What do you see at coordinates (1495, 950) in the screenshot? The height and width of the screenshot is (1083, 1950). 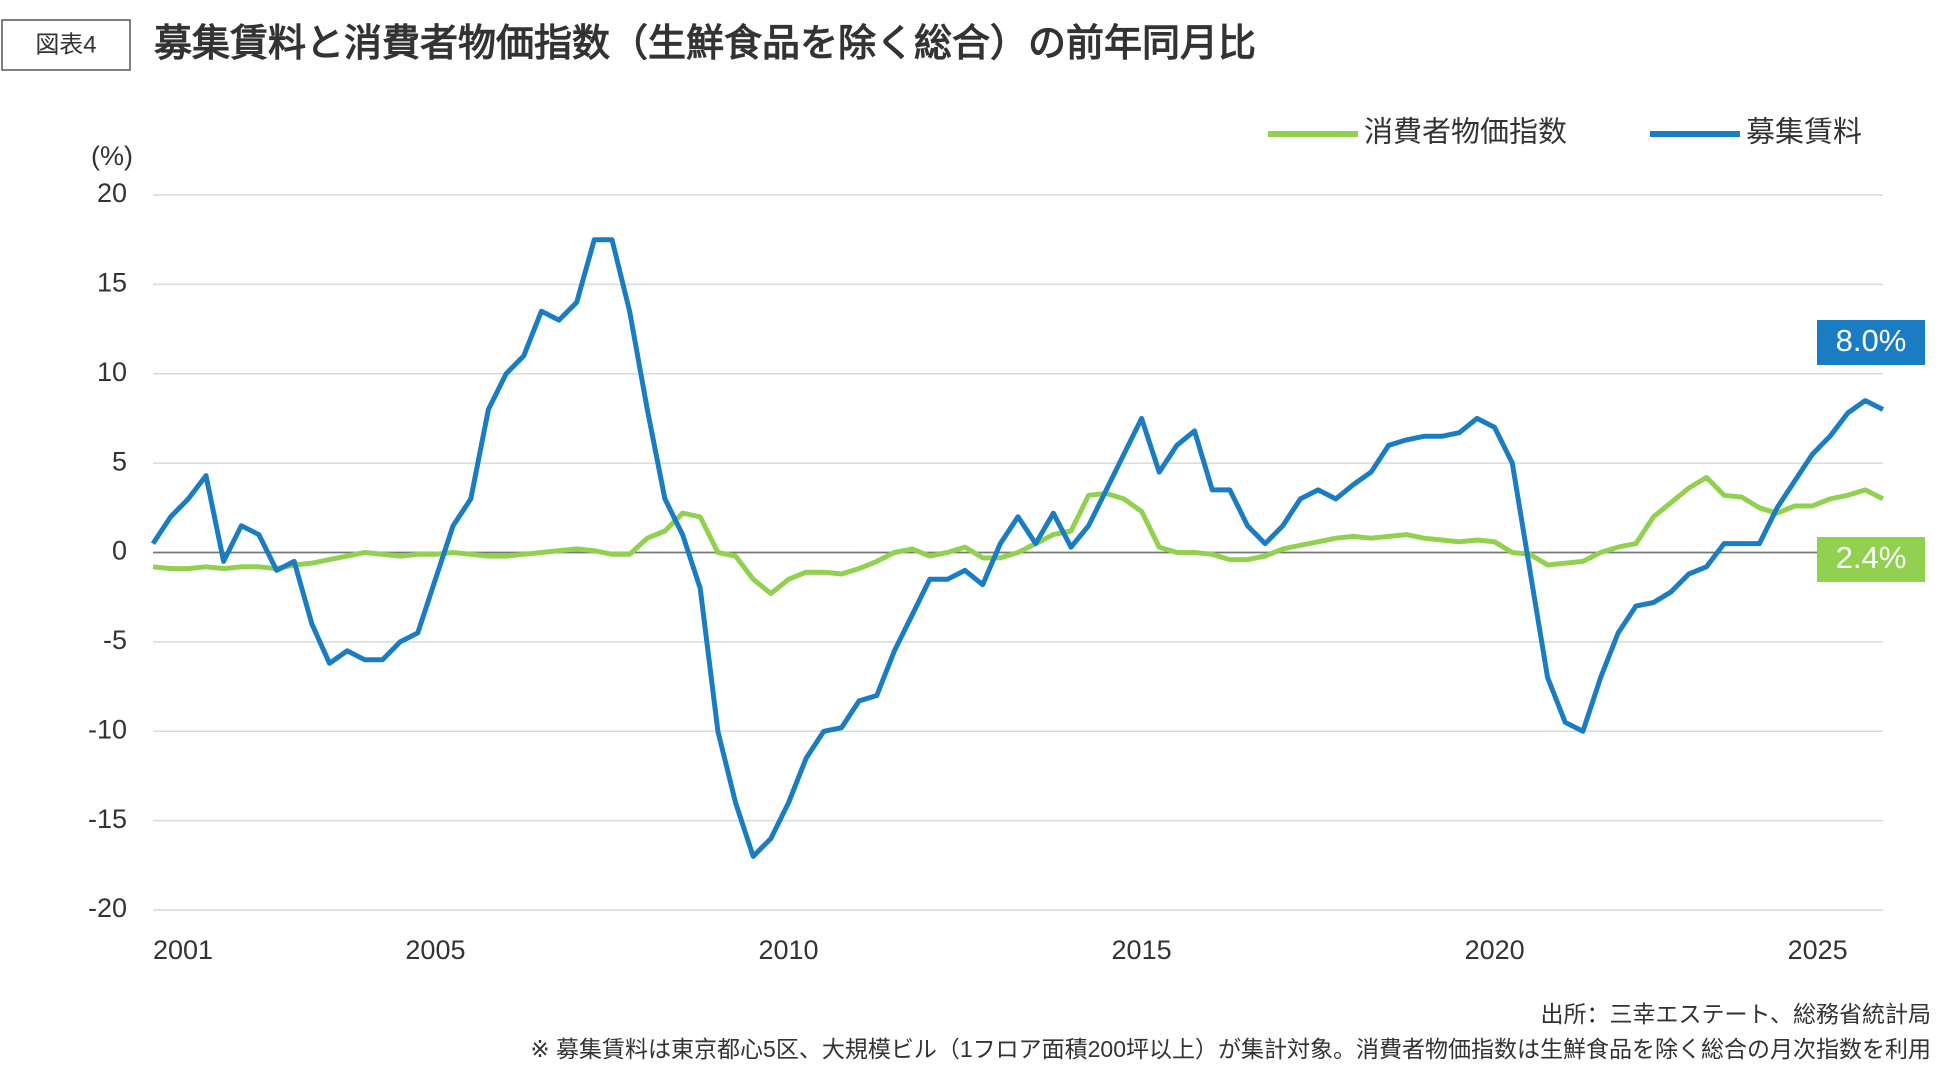 I see `x-tick-label: 2020` at bounding box center [1495, 950].